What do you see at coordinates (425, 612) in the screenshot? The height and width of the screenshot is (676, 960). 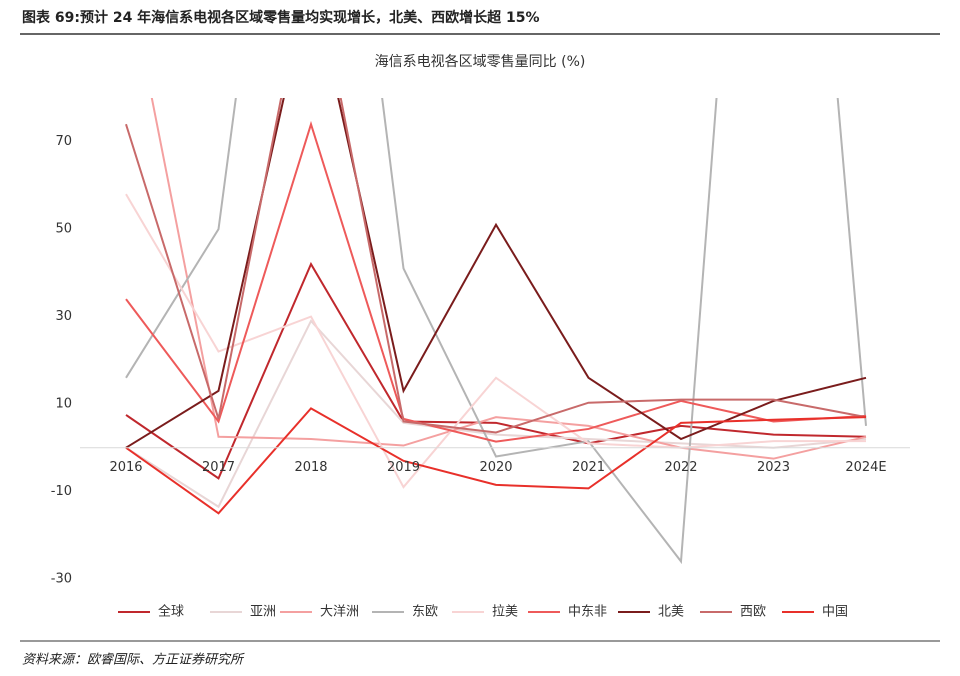 I see `legend-label: 东欧` at bounding box center [425, 612].